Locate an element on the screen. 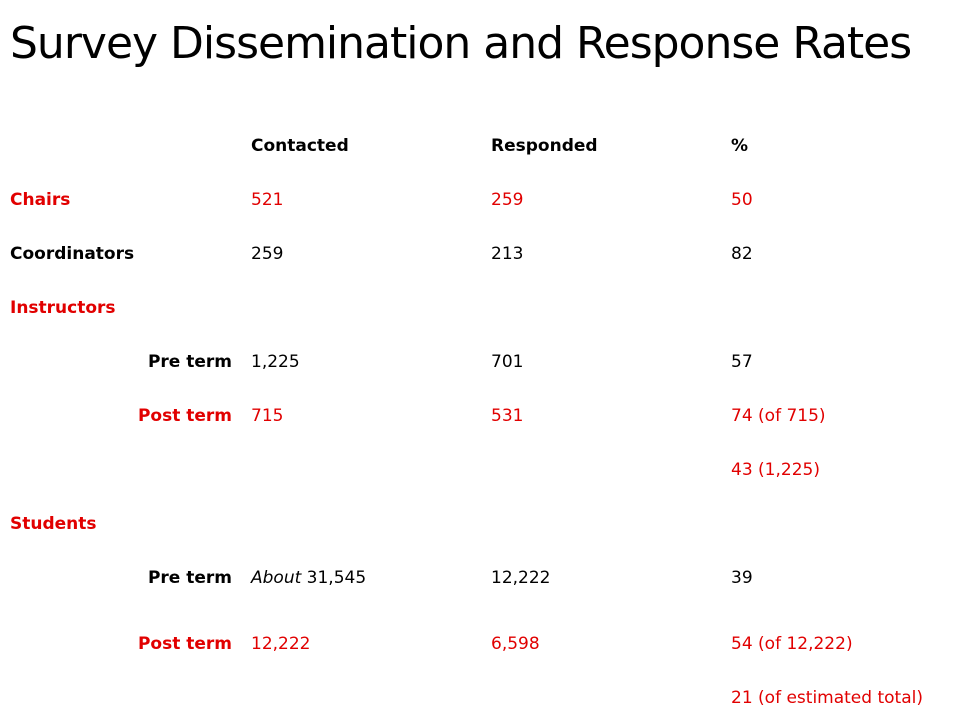  instructors-post-percent: 74 (of 715) is located at coordinates (778, 416).